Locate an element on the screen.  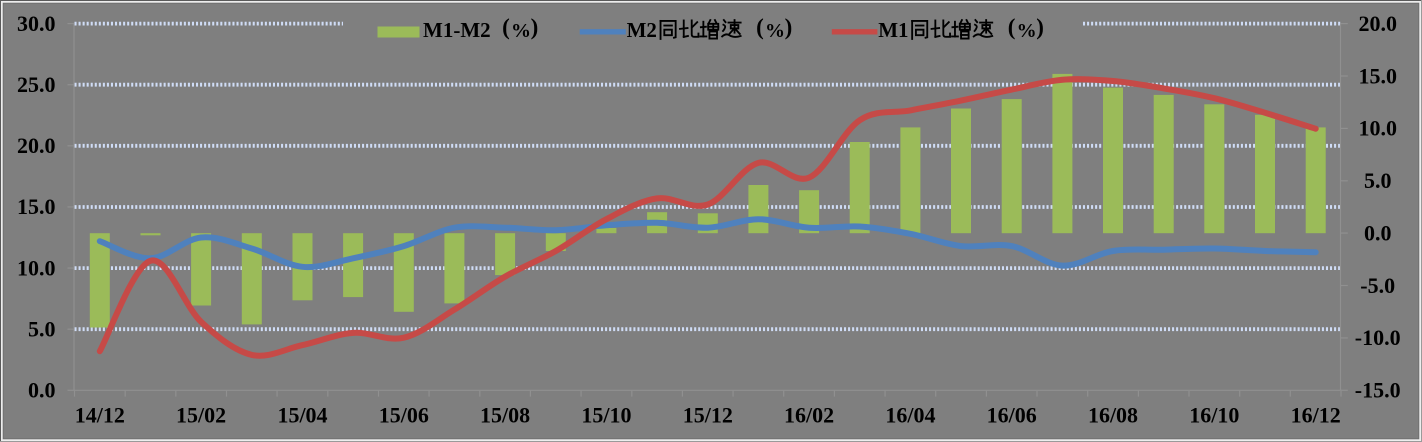
svg-text: M1 is located at coordinates (893, 30).